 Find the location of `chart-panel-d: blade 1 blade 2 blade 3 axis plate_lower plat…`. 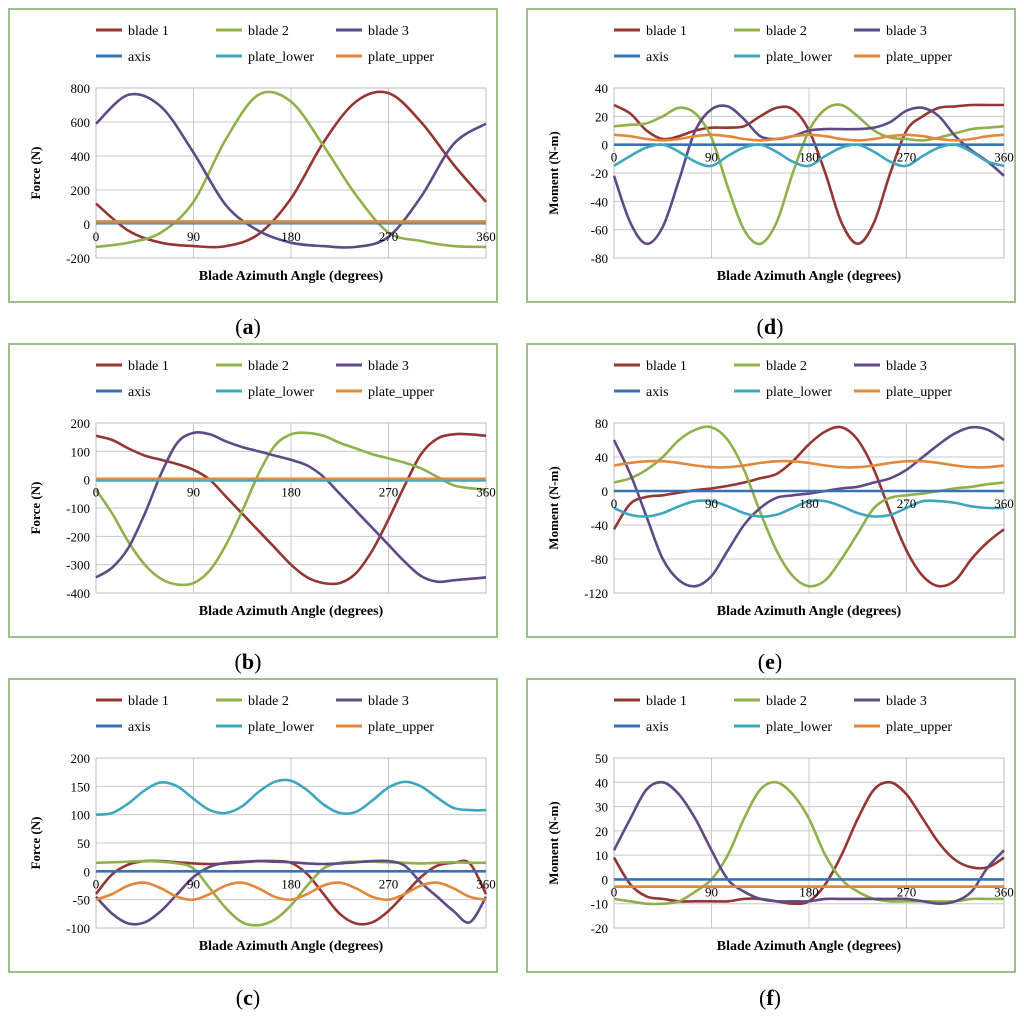

chart-panel-d: blade 1 blade 2 blade 3 axis plate_lower plat… is located at coordinates (771, 155).